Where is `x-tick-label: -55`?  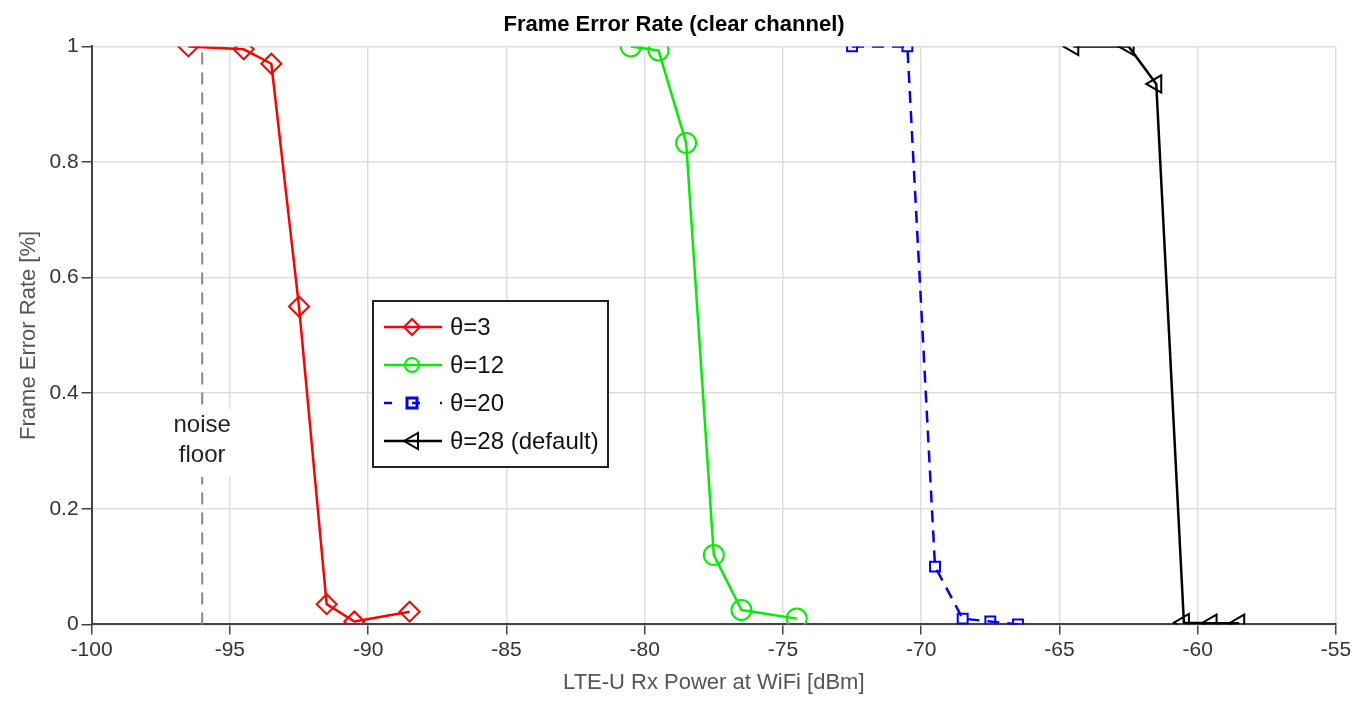 x-tick-label: -55 is located at coordinates (1336, 648).